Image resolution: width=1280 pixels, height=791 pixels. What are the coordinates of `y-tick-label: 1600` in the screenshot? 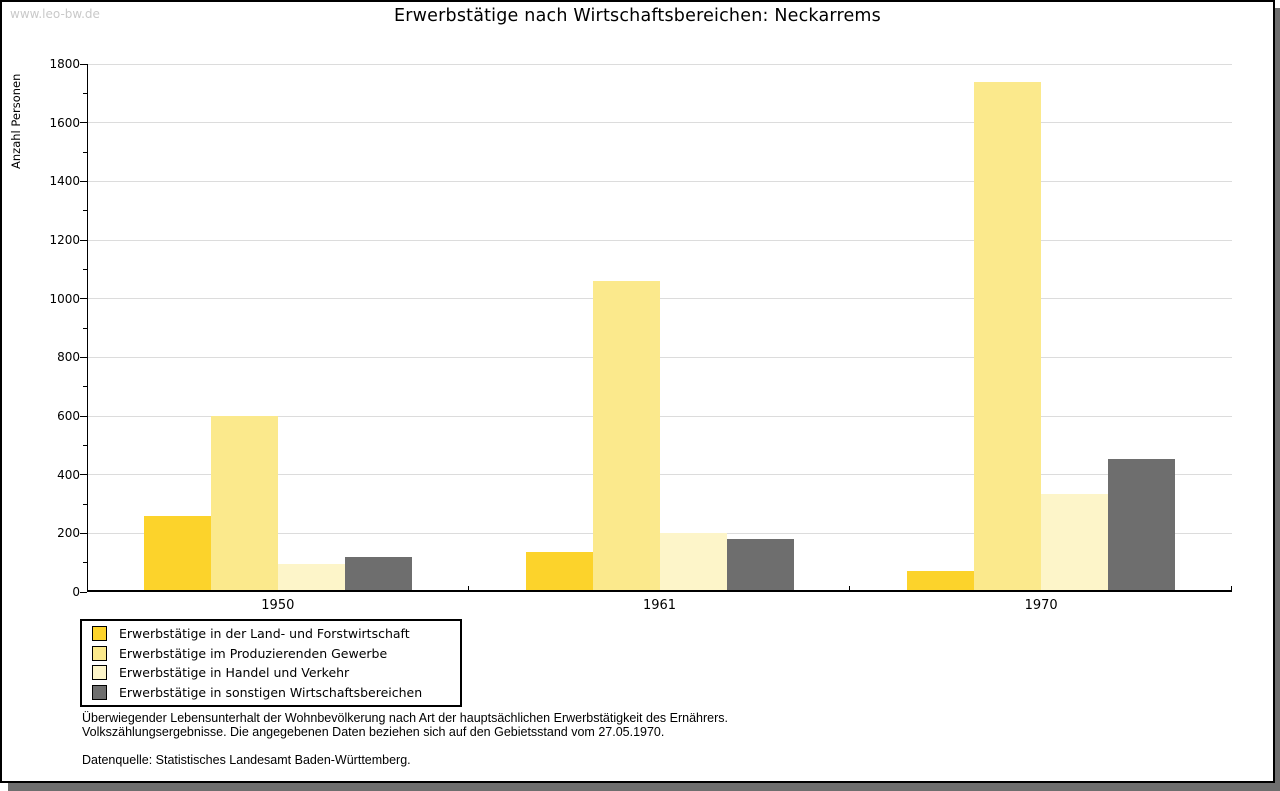 It's located at (64, 122).